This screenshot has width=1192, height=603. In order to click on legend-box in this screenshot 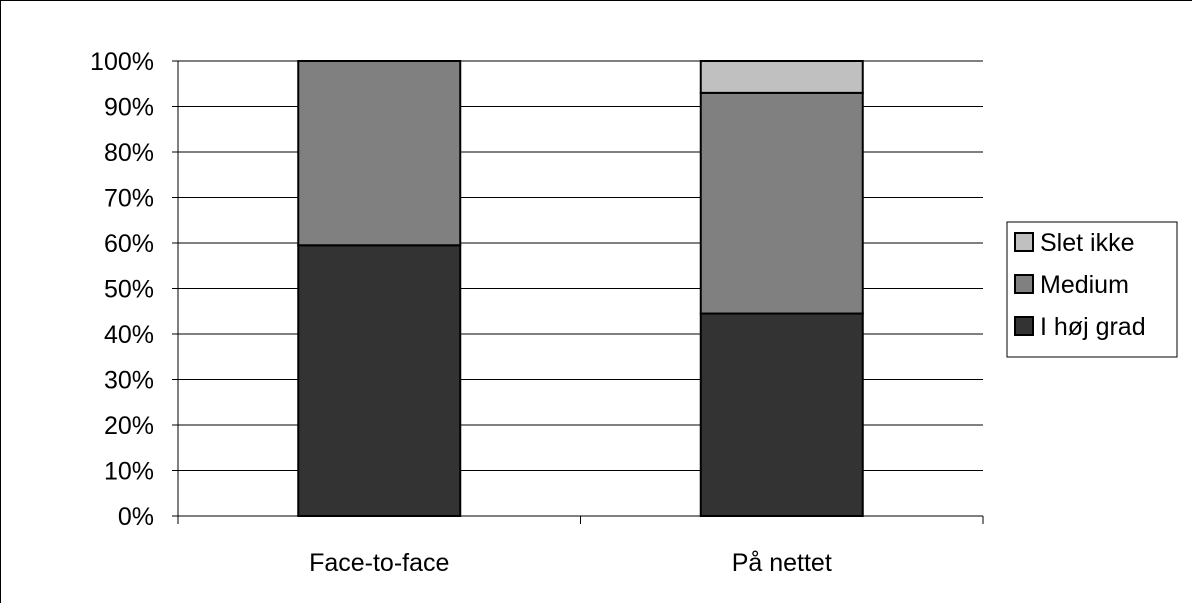, I will do `click(1092, 289)`.